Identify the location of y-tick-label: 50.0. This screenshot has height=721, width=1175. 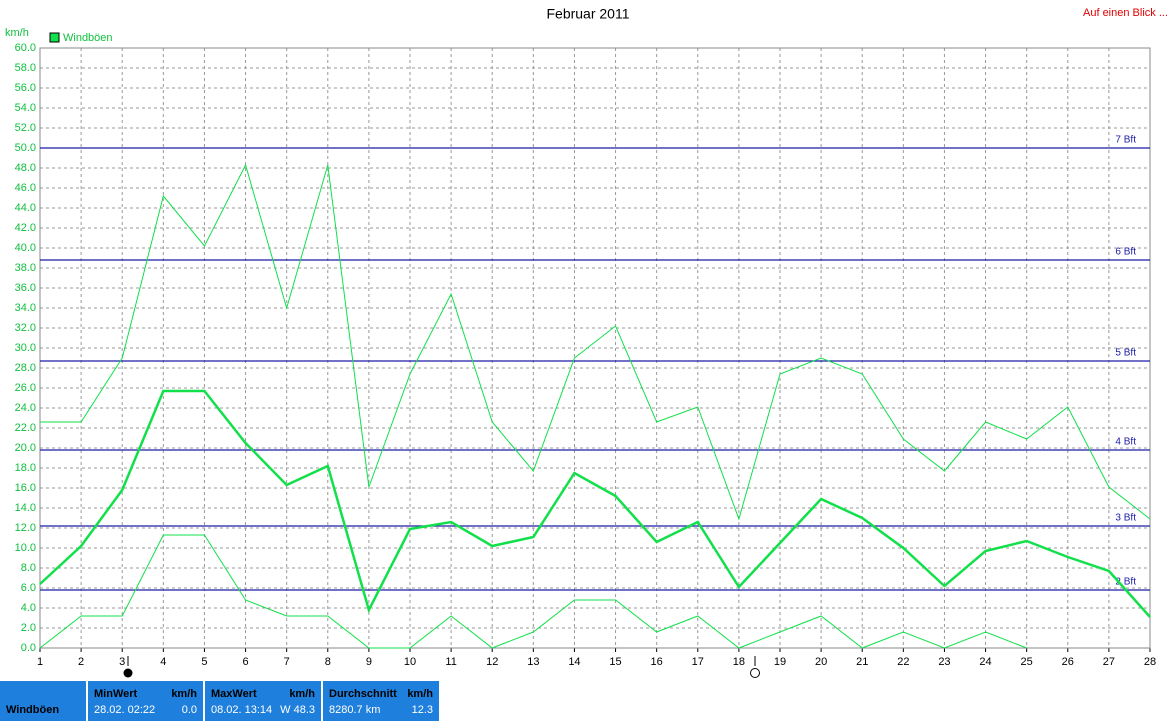
(25, 148).